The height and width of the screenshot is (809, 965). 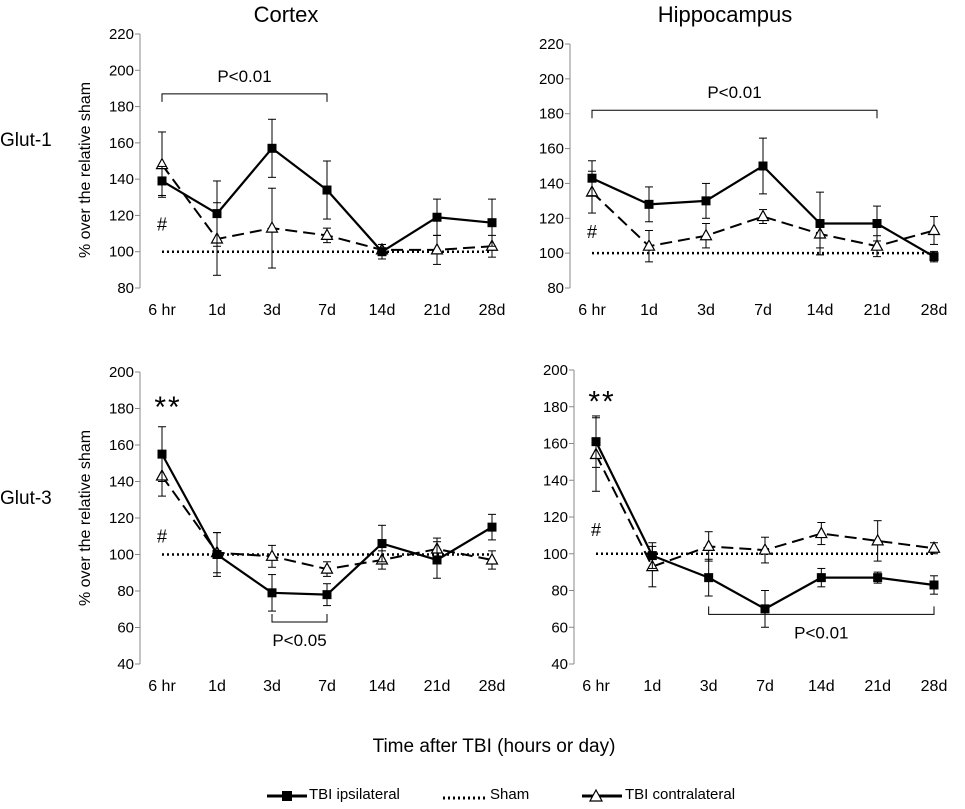 What do you see at coordinates (509, 794) in the screenshot?
I see `legend-sham-label: Sham` at bounding box center [509, 794].